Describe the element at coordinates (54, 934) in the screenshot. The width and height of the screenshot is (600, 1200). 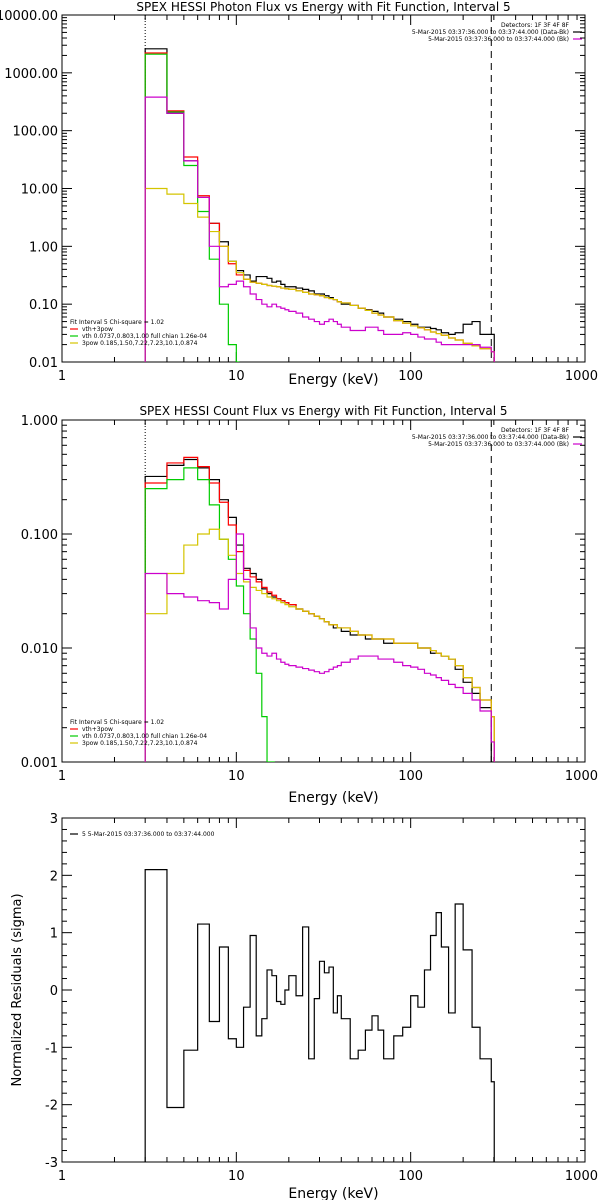
I see `y-tick-label: 1` at that location.